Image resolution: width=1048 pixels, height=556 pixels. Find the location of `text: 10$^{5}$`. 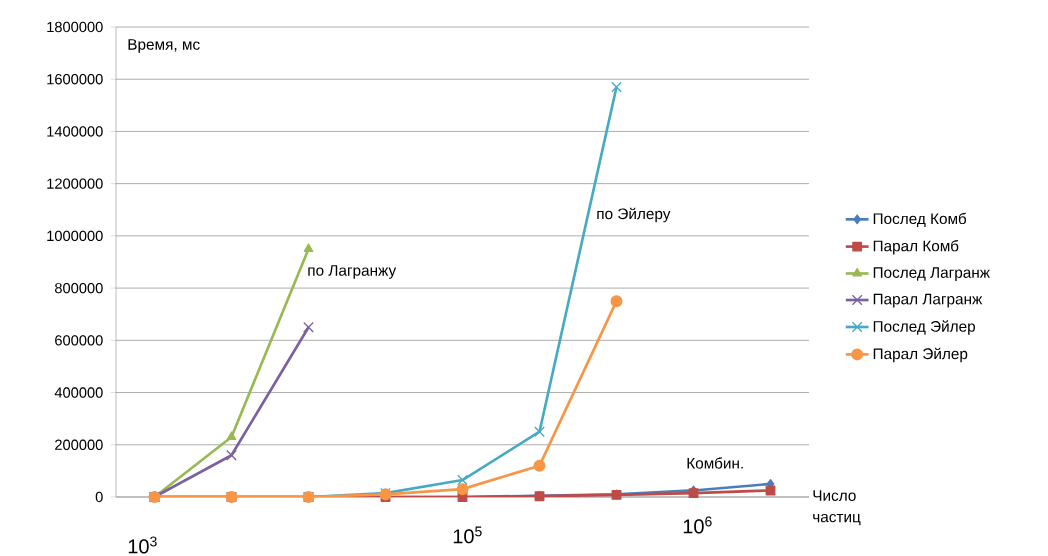

text: 10$^{5}$ is located at coordinates (467, 535).